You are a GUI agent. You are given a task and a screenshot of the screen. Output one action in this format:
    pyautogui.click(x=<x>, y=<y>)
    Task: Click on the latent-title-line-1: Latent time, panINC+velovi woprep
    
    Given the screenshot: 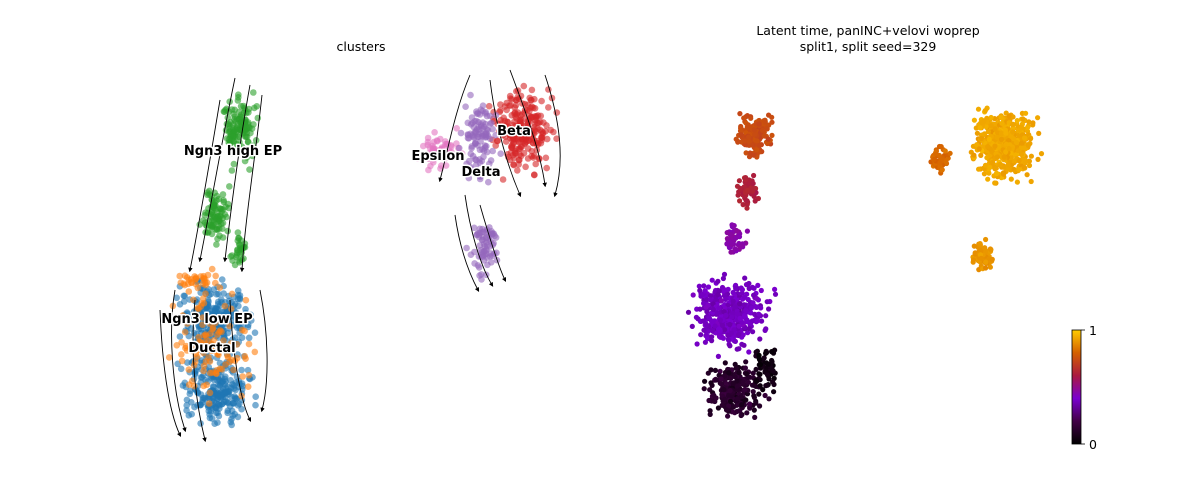 What is the action you would take?
    pyautogui.click(x=867, y=30)
    